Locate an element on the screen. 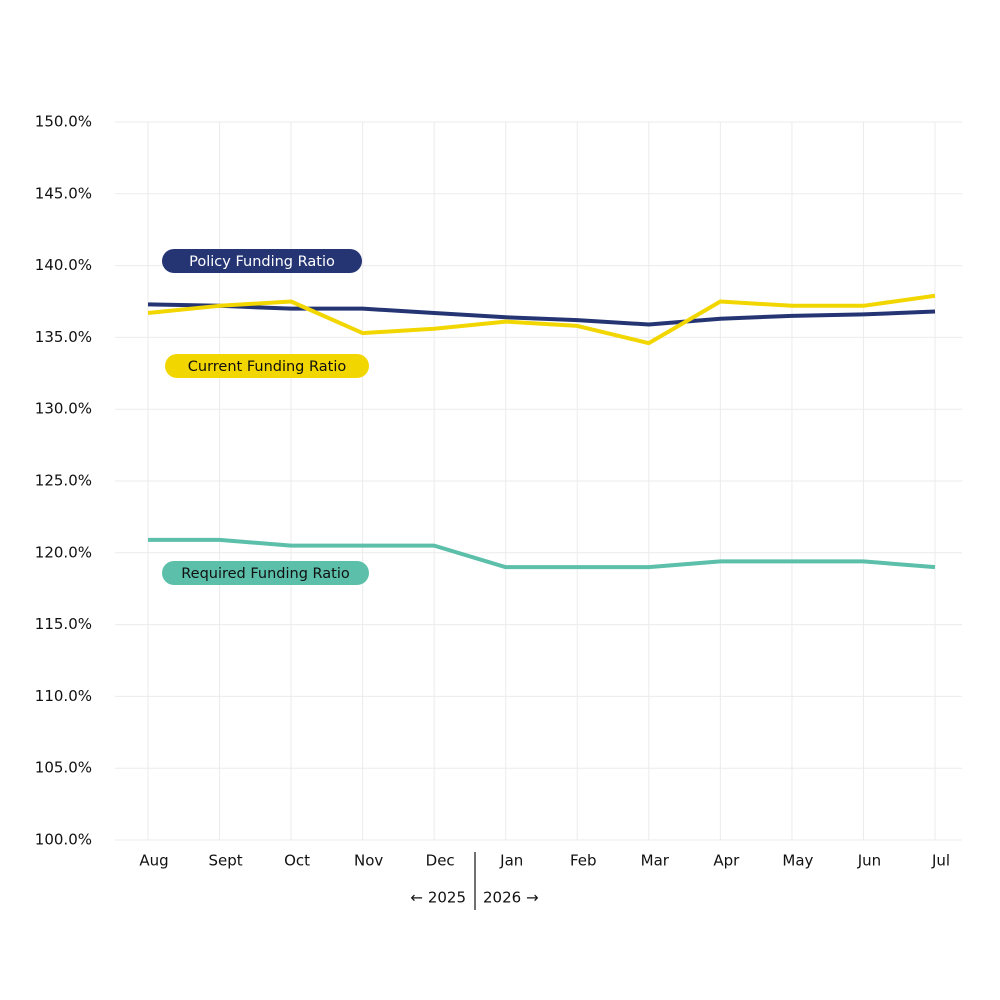  legend-label: Current Funding Ratio is located at coordinates (267, 367).